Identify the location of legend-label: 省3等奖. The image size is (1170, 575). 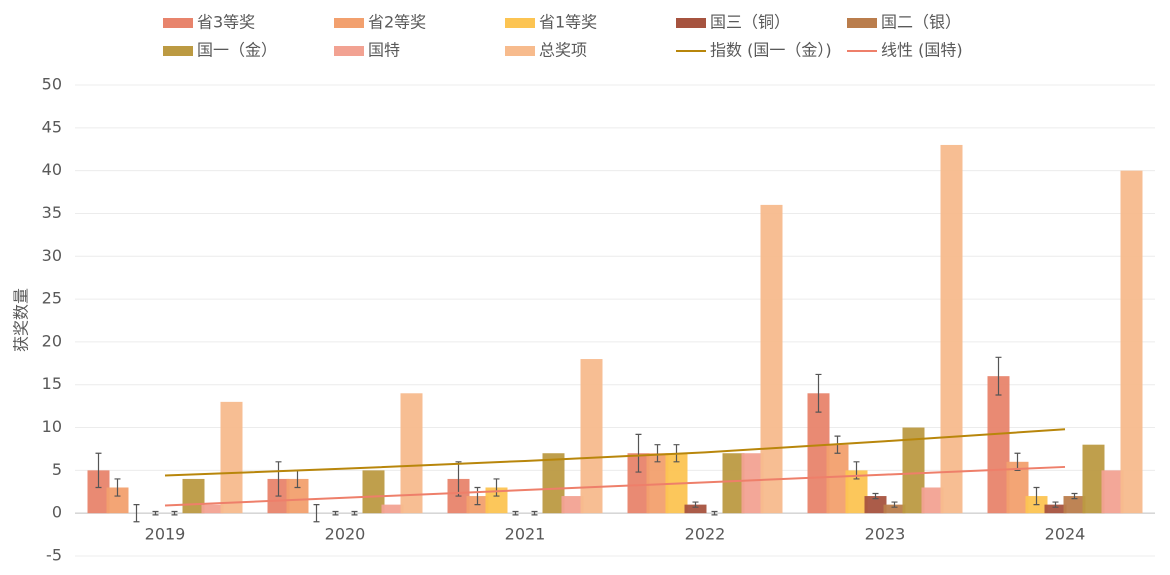
(226, 22).